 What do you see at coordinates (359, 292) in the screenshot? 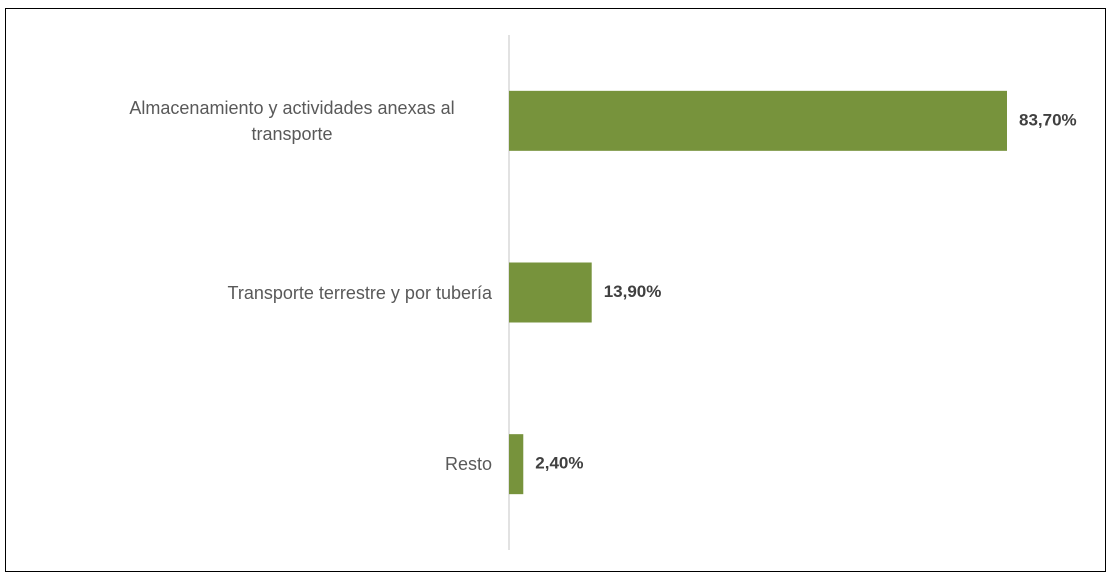
I see `category-label: Transporte terrestre y por tubería` at bounding box center [359, 292].